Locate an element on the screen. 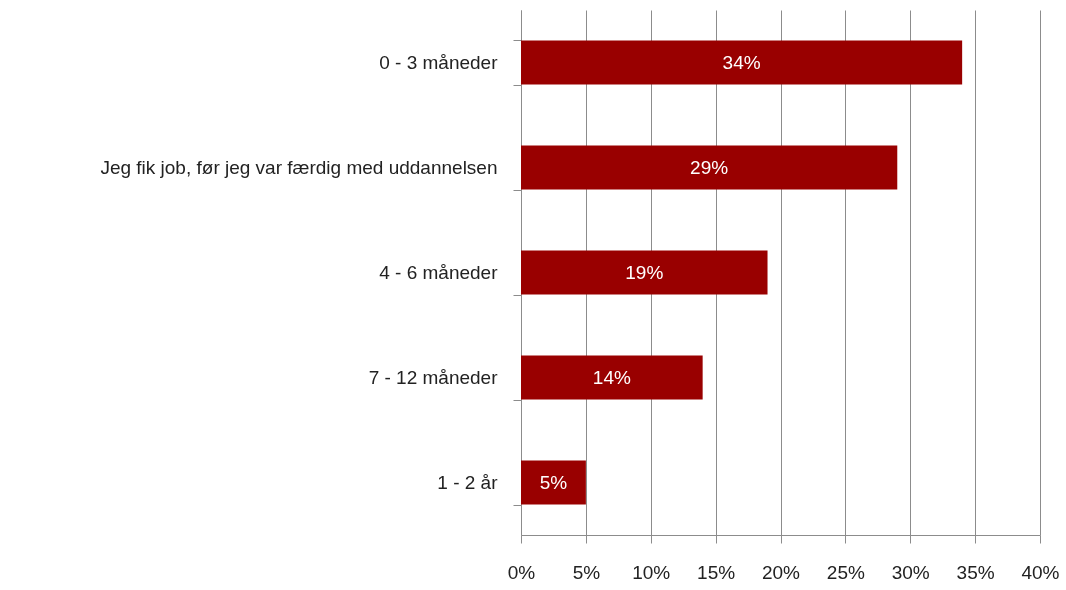 The height and width of the screenshot is (590, 1066). data-label: 29% is located at coordinates (709, 167).